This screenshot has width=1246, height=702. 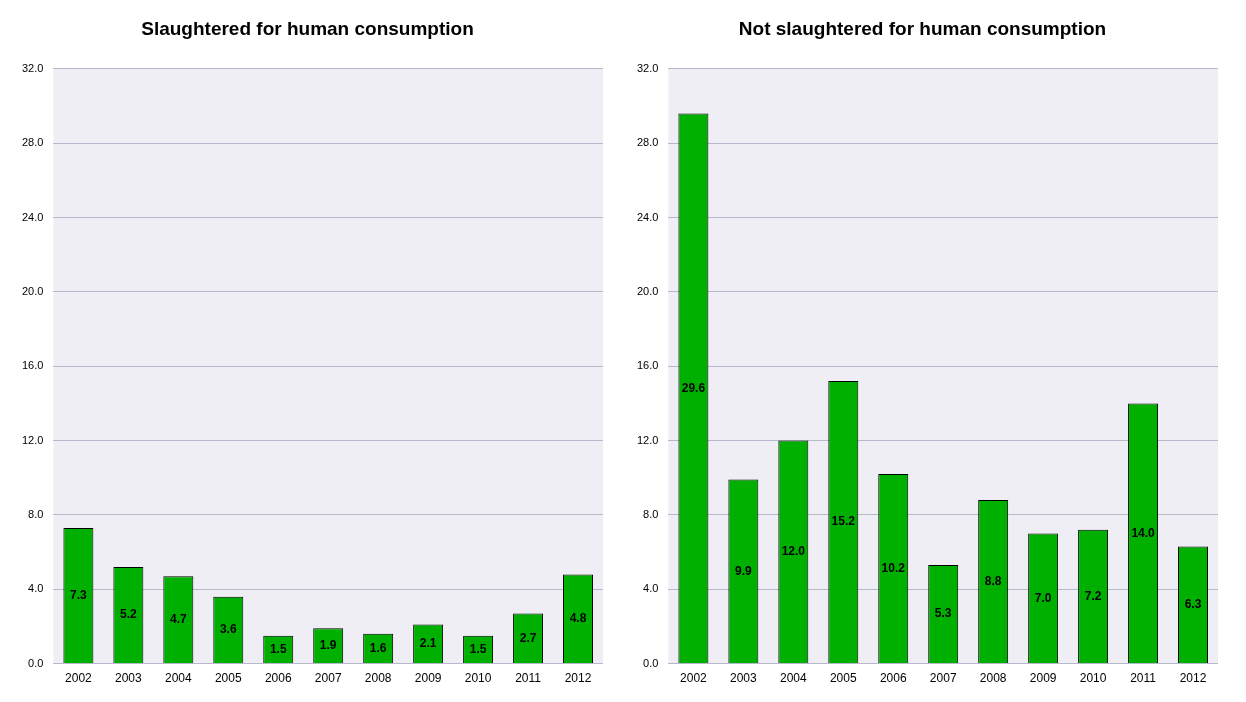 What do you see at coordinates (843, 521) in the screenshot?
I see `data-label: 15.2` at bounding box center [843, 521].